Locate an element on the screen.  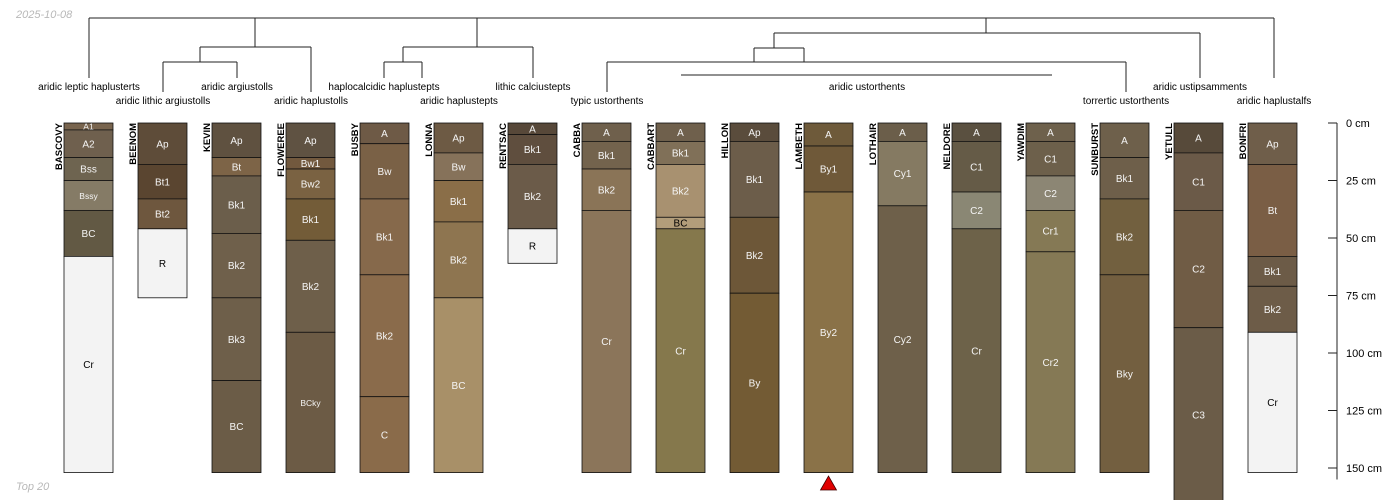
horizon-label: Bk3 is located at coordinates (237, 340).